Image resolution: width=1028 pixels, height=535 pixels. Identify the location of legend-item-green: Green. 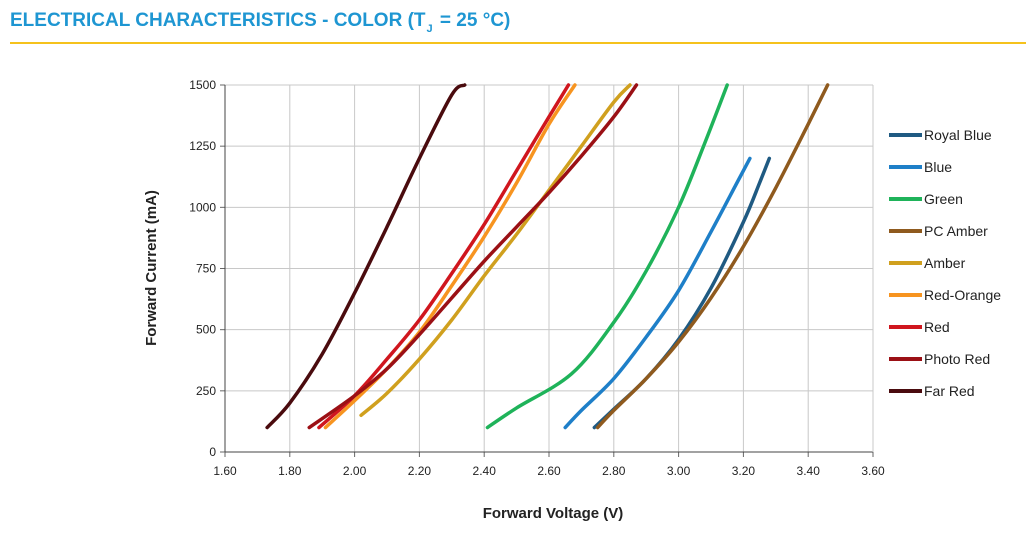
(926, 199).